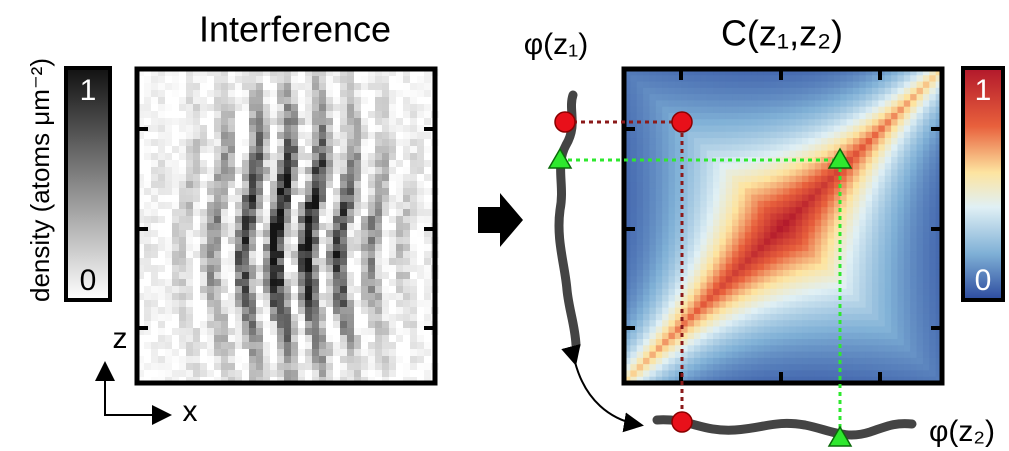 The image size is (1009, 451). I want to click on left-title: Interference, so click(295, 29).